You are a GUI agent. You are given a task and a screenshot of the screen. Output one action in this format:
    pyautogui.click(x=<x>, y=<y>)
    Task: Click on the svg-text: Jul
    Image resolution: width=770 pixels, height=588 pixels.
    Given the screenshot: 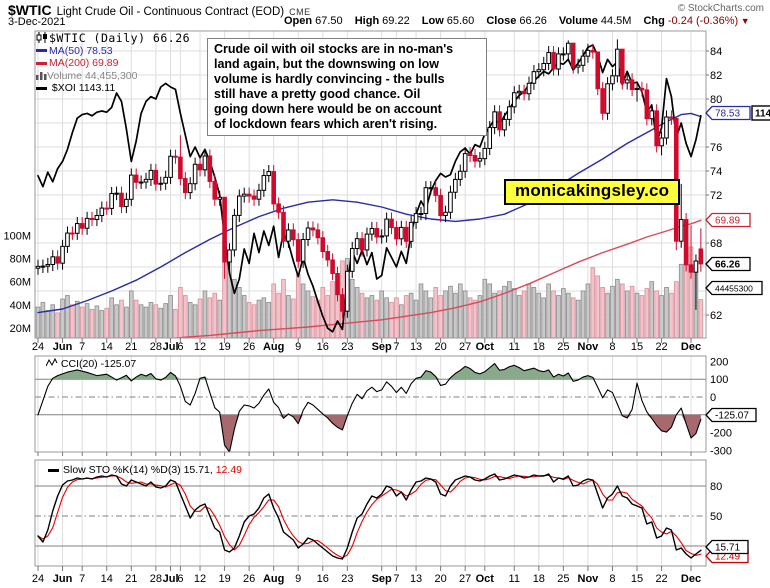 What is the action you would take?
    pyautogui.click(x=171, y=347)
    